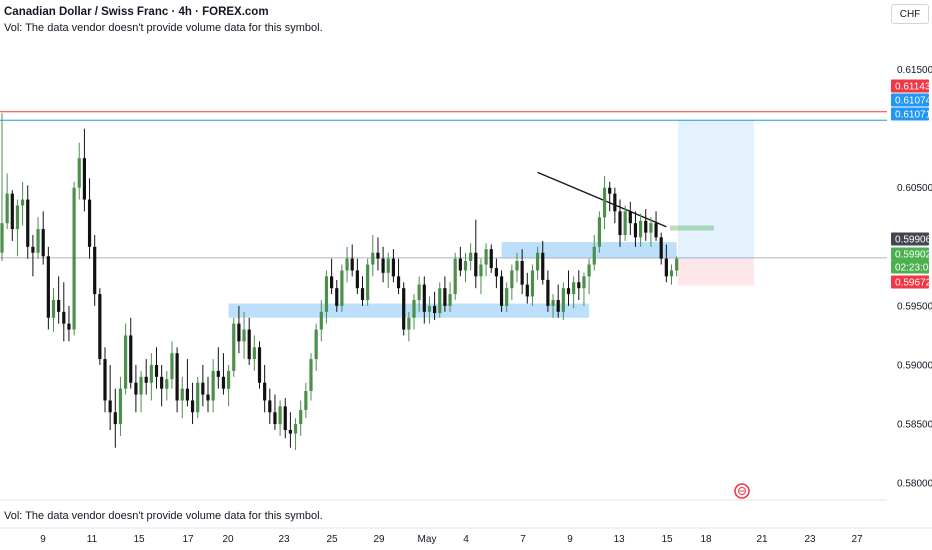  I want to click on price-tick-label: 0.59000, so click(914, 366).